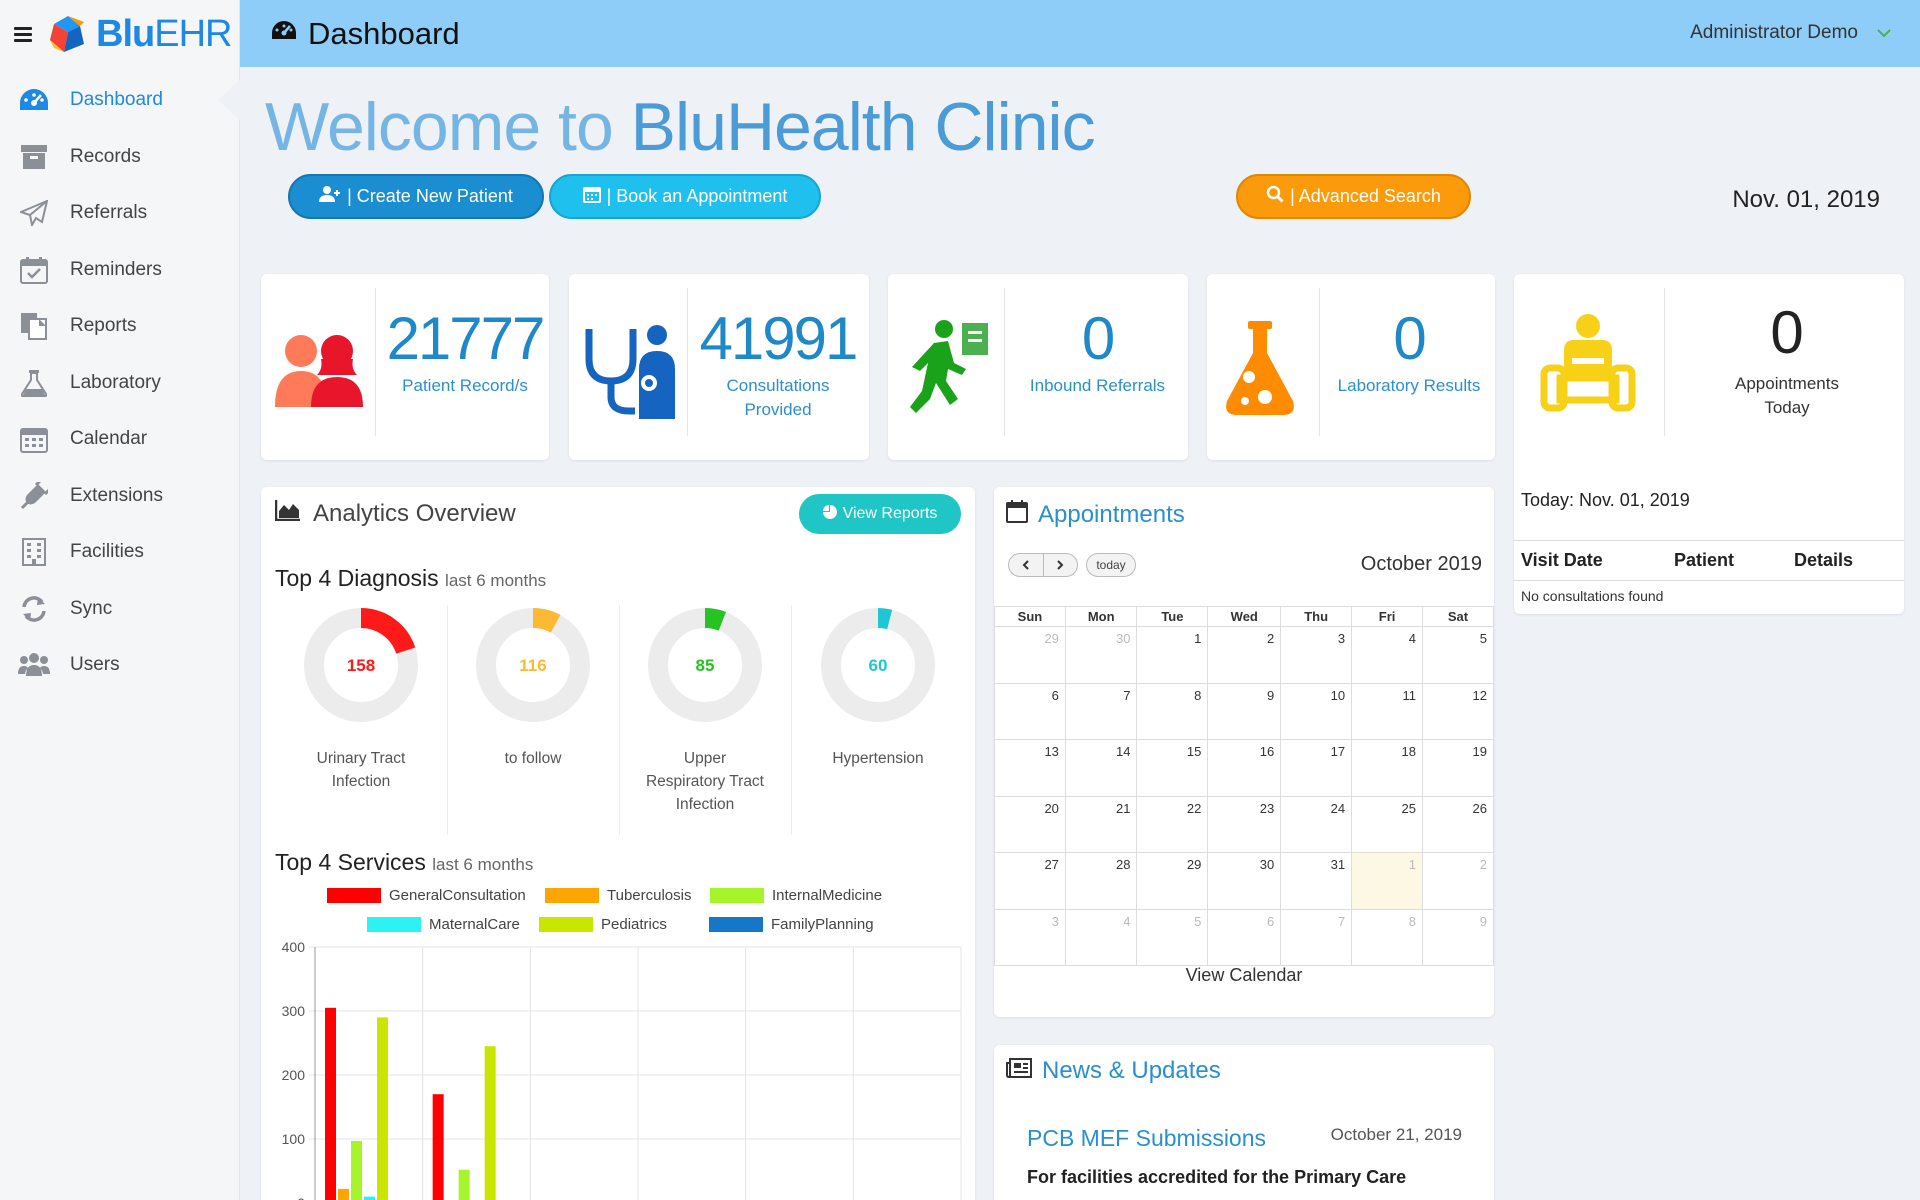 Image resolution: width=1920 pixels, height=1200 pixels. I want to click on copy-document-icon, so click(34, 326).